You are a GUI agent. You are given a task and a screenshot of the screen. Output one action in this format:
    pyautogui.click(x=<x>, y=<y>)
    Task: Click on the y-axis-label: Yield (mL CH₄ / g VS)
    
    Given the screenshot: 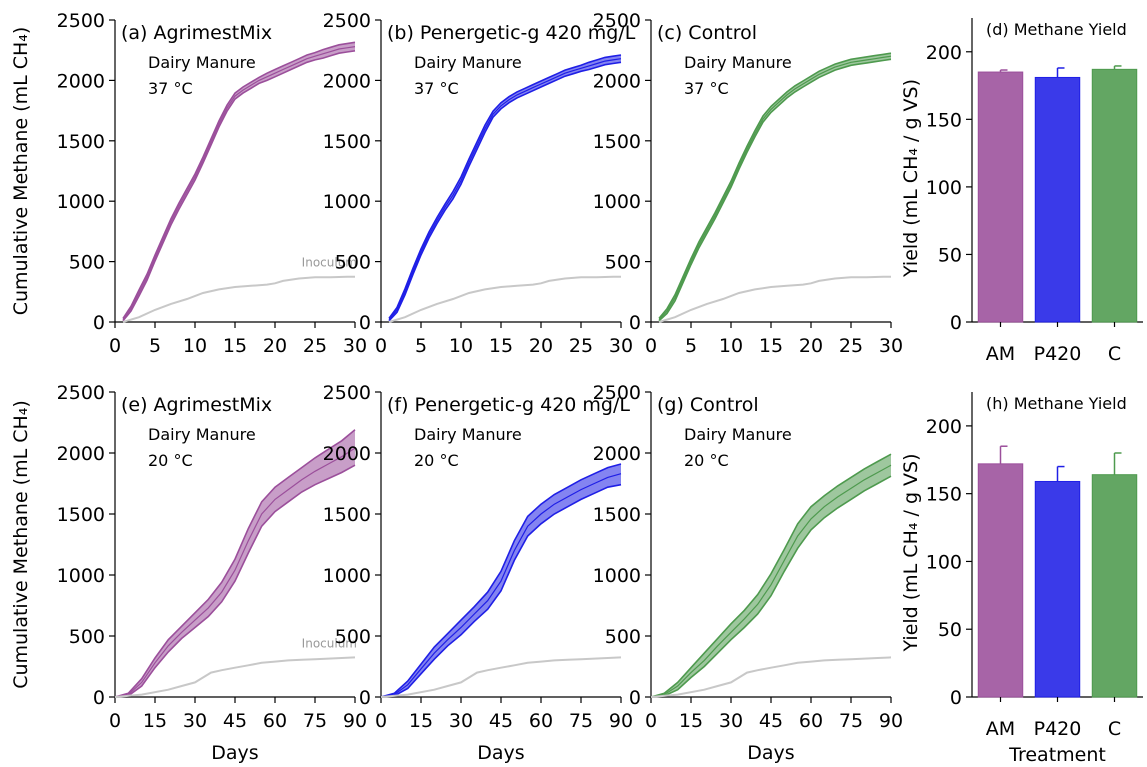 What is the action you would take?
    pyautogui.click(x=911, y=552)
    